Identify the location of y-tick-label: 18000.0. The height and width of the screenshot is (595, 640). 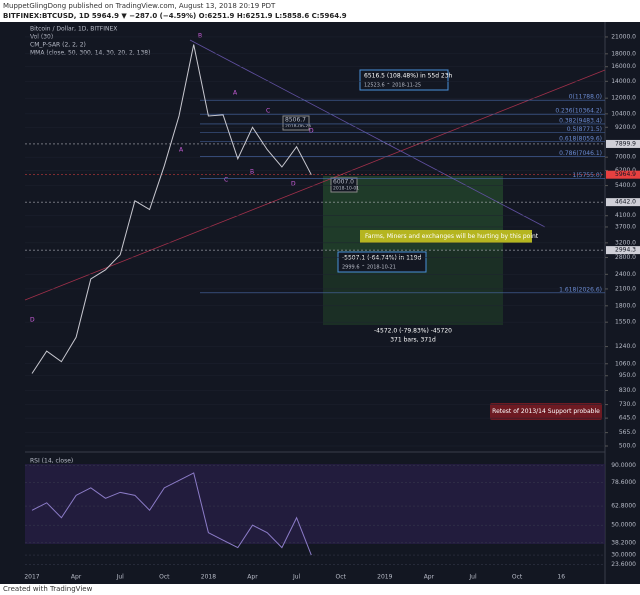
(623, 53).